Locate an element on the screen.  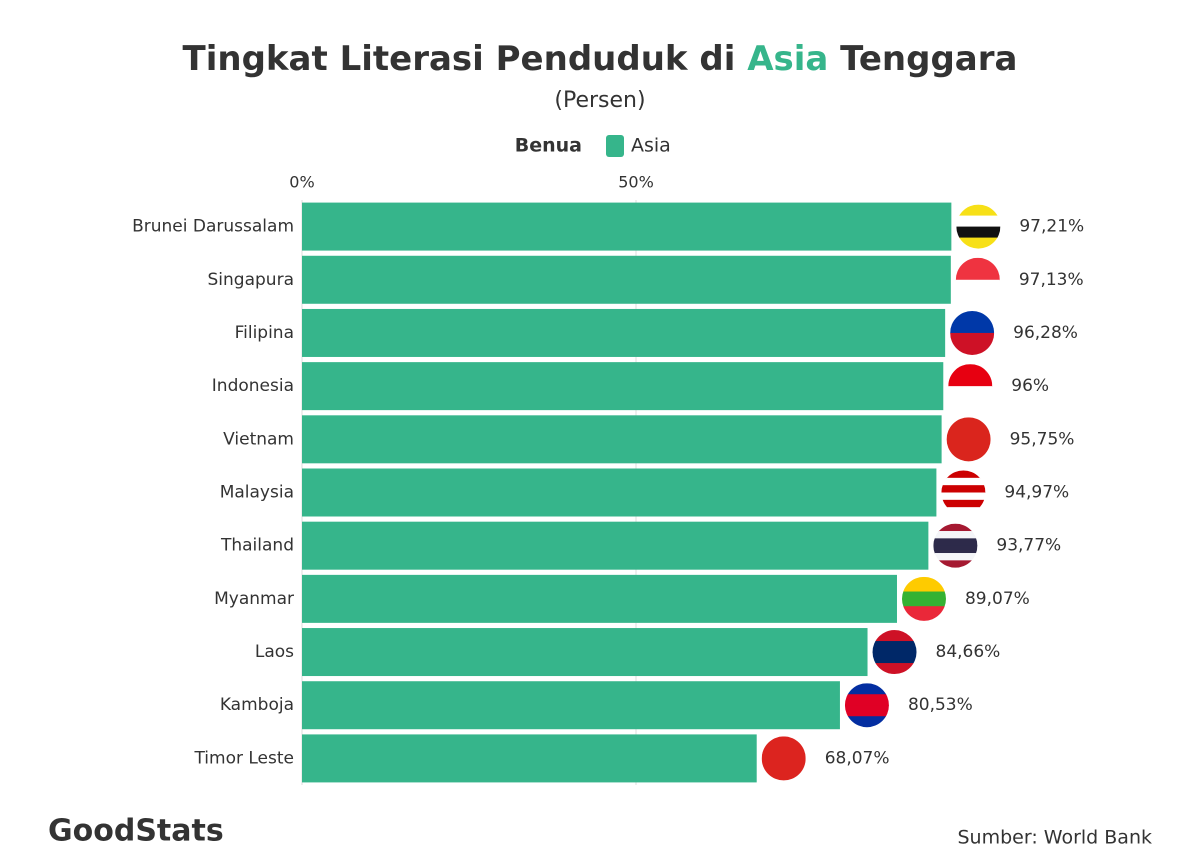
y-tick-label: Filipina is located at coordinates (264, 333).